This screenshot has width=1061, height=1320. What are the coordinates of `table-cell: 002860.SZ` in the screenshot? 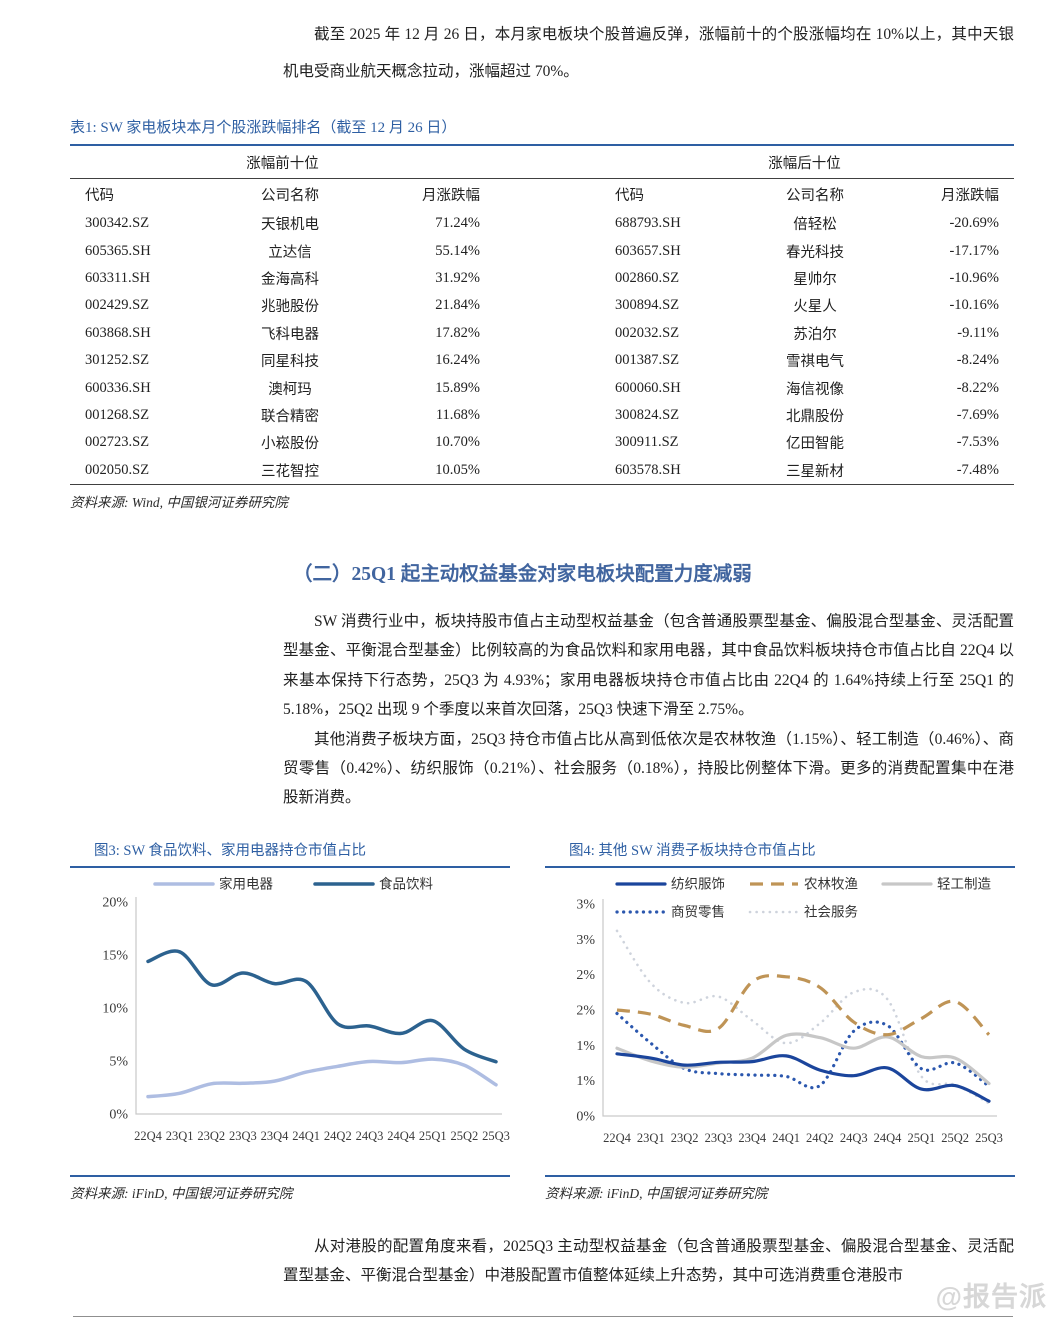 It's located at (647, 277).